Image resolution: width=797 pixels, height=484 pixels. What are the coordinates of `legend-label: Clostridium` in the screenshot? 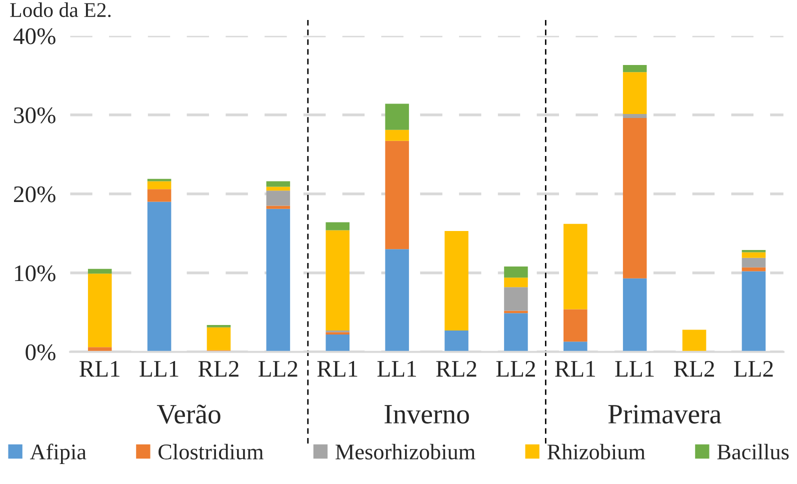 It's located at (211, 452).